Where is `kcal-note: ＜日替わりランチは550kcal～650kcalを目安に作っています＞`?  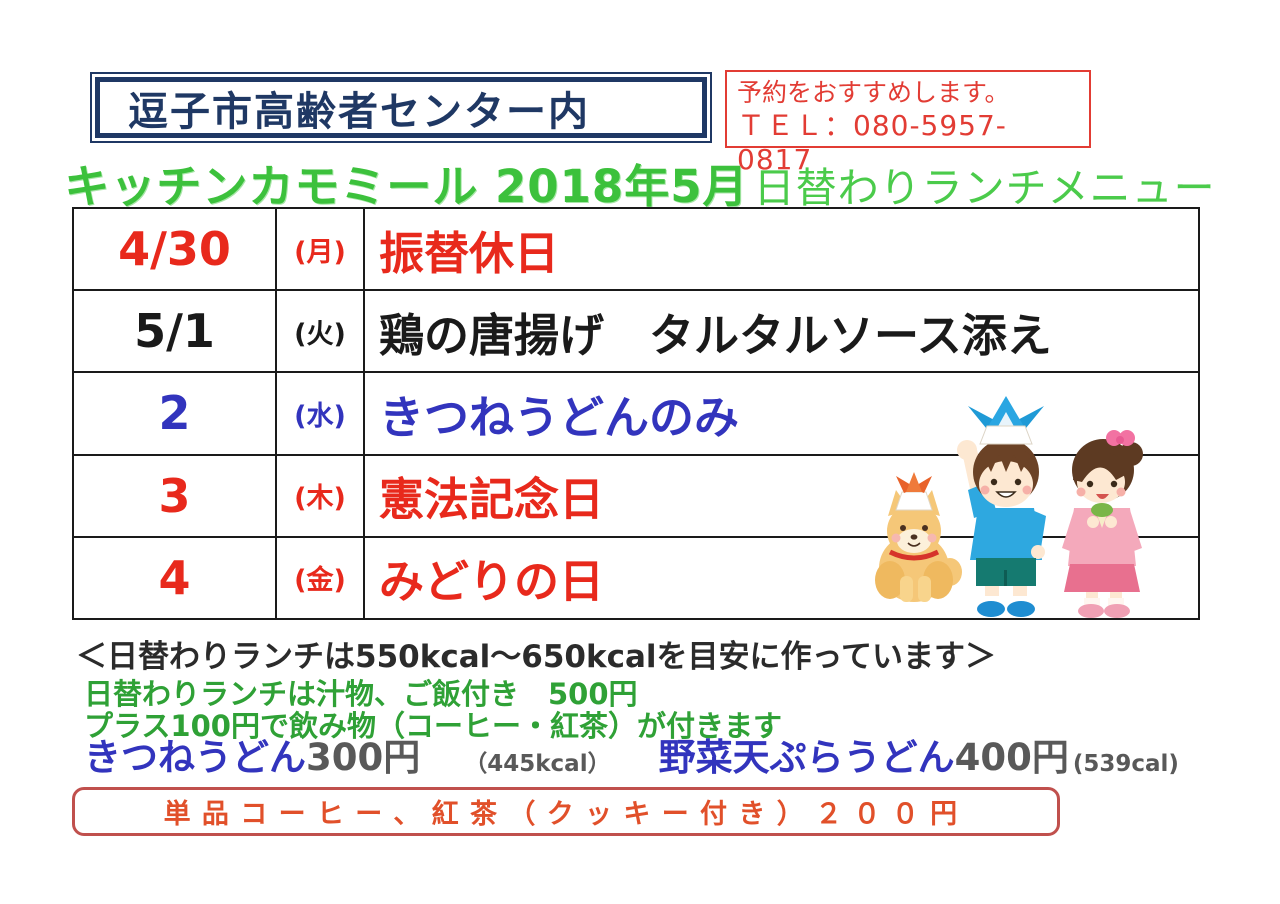
kcal-note: ＜日替わりランチは550kcal～650kcalを目安に作っています＞ is located at coordinates (536, 657).